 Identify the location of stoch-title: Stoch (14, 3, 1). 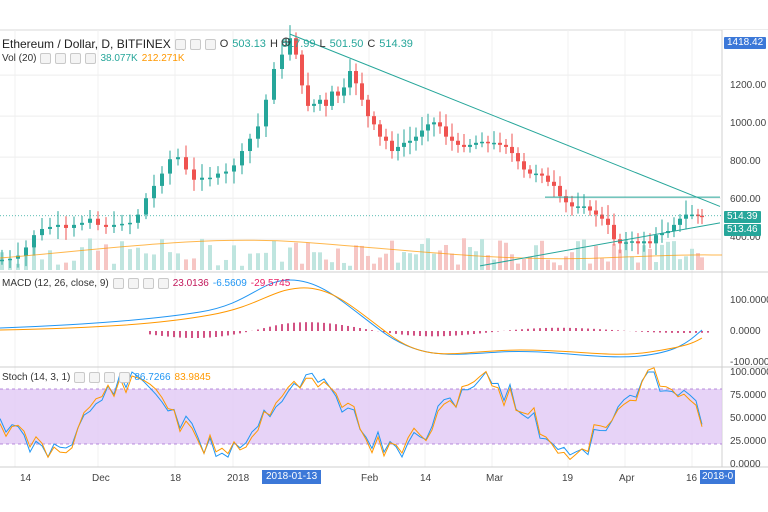
(36, 377).